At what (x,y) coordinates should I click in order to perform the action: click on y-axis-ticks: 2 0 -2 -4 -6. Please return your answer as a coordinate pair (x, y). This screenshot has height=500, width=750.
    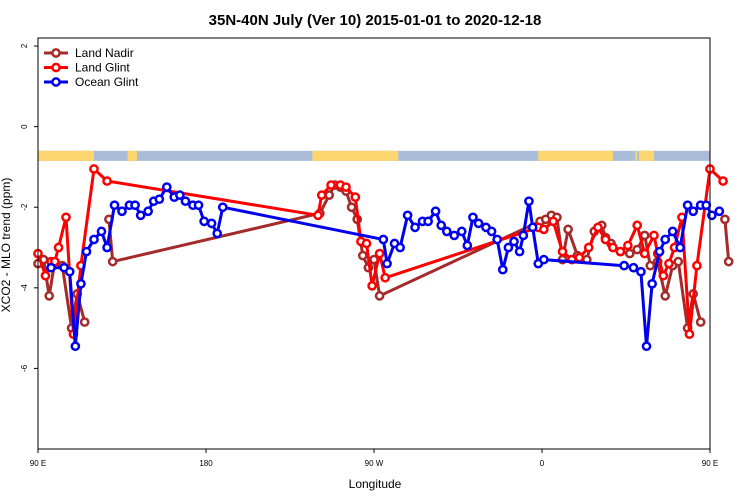
    Looking at the image, I should click on (29, 207).